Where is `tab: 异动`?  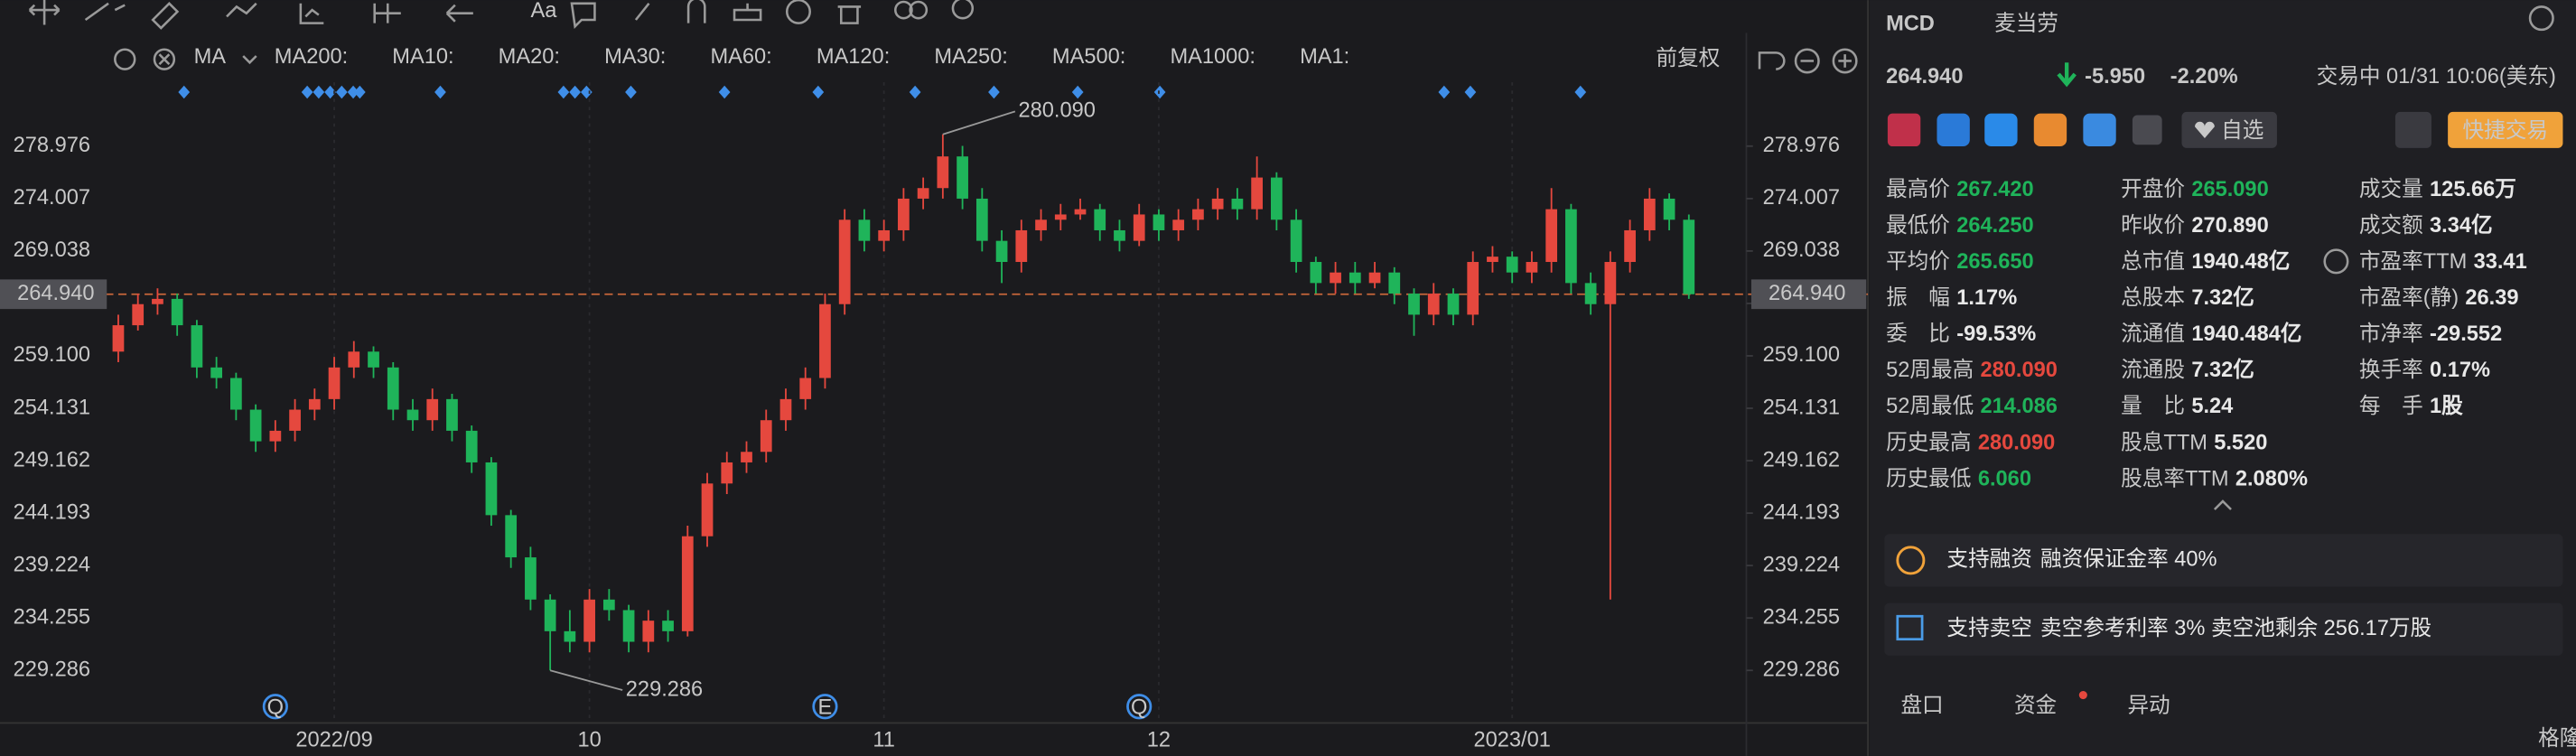 tab: 异动 is located at coordinates (2149, 706).